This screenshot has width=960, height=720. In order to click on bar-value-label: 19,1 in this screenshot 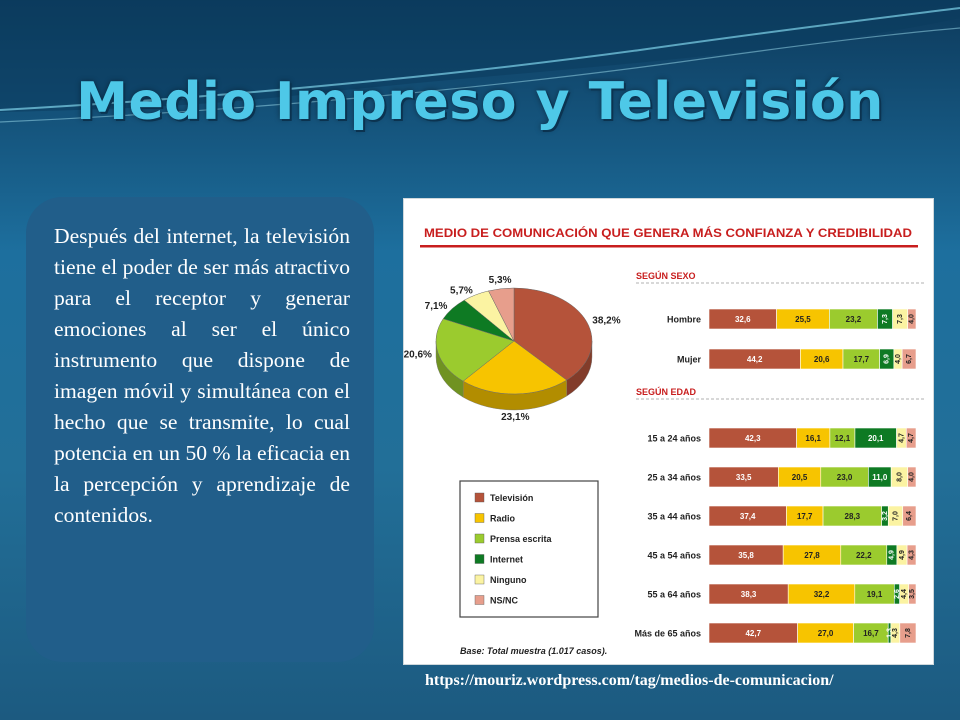, I will do `click(875, 594)`.